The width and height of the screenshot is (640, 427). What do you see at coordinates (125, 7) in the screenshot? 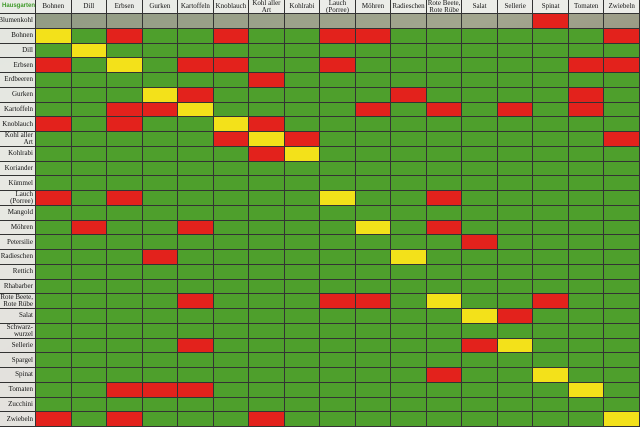
I see `column-header: Erbsen` at bounding box center [125, 7].